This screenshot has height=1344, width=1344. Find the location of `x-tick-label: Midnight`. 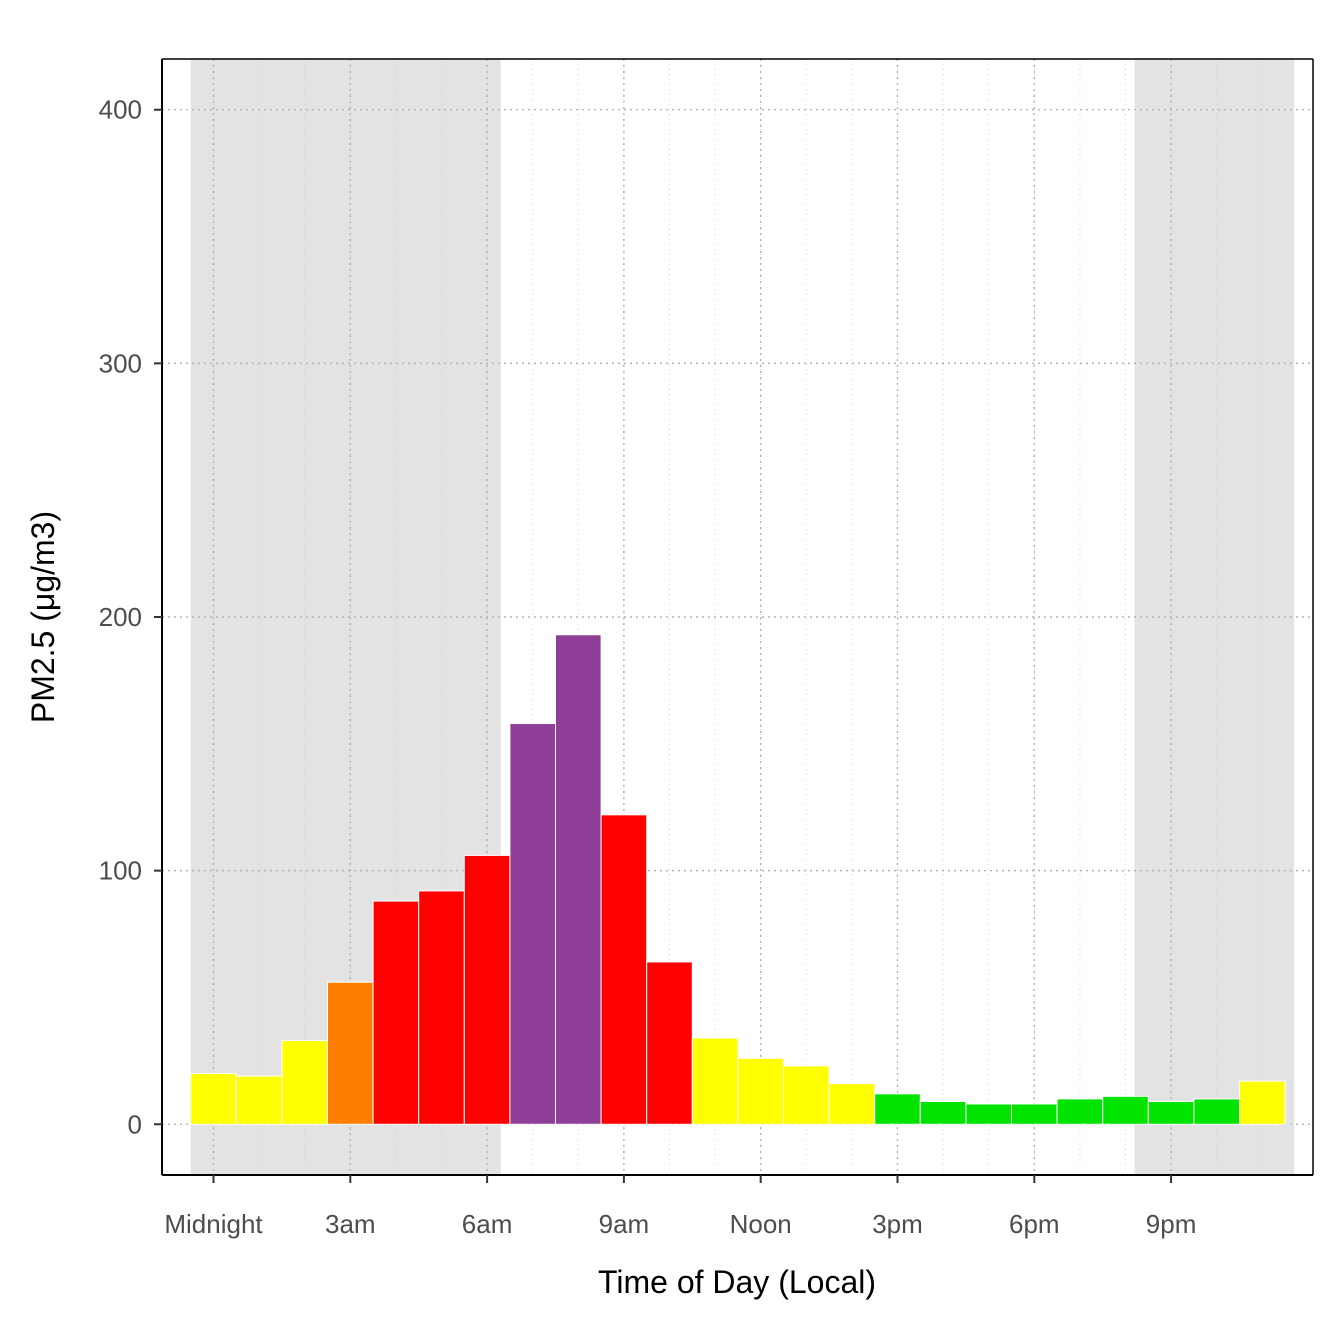

x-tick-label: Midnight is located at coordinates (213, 1224).